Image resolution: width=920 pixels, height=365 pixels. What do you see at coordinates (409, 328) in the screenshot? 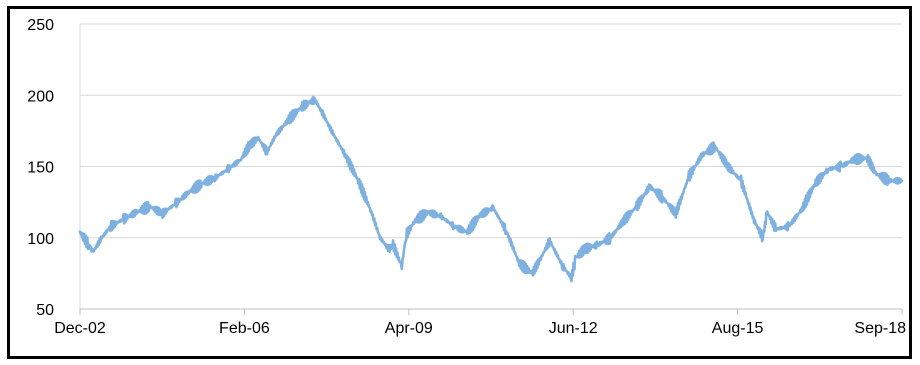
I see `x-tick-label: Apr-09` at bounding box center [409, 328].